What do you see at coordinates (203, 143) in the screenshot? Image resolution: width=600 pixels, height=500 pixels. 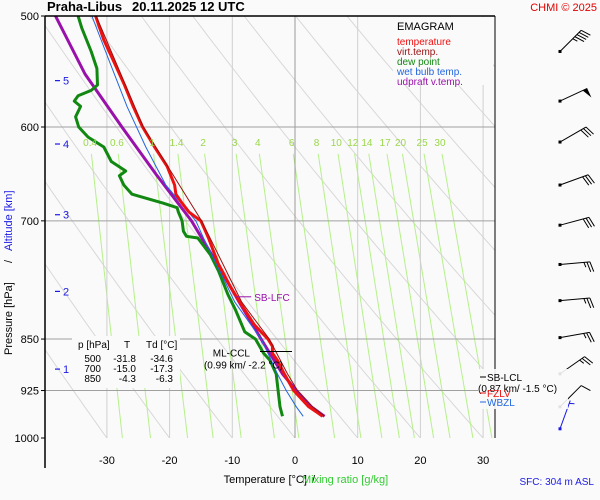 I see `mixing-ratio-label: 2` at bounding box center [203, 143].